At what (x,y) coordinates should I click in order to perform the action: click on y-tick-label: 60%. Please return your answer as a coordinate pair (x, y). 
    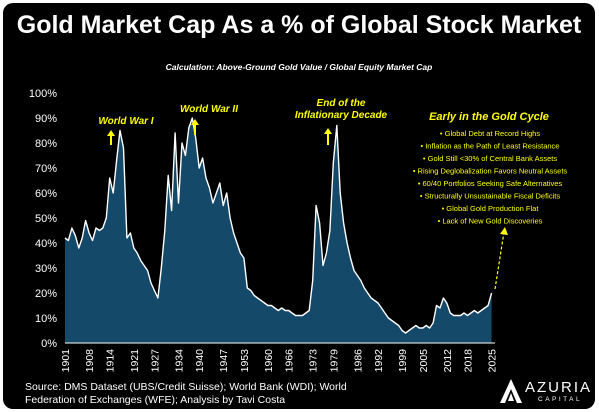
    Looking at the image, I should click on (46, 194).